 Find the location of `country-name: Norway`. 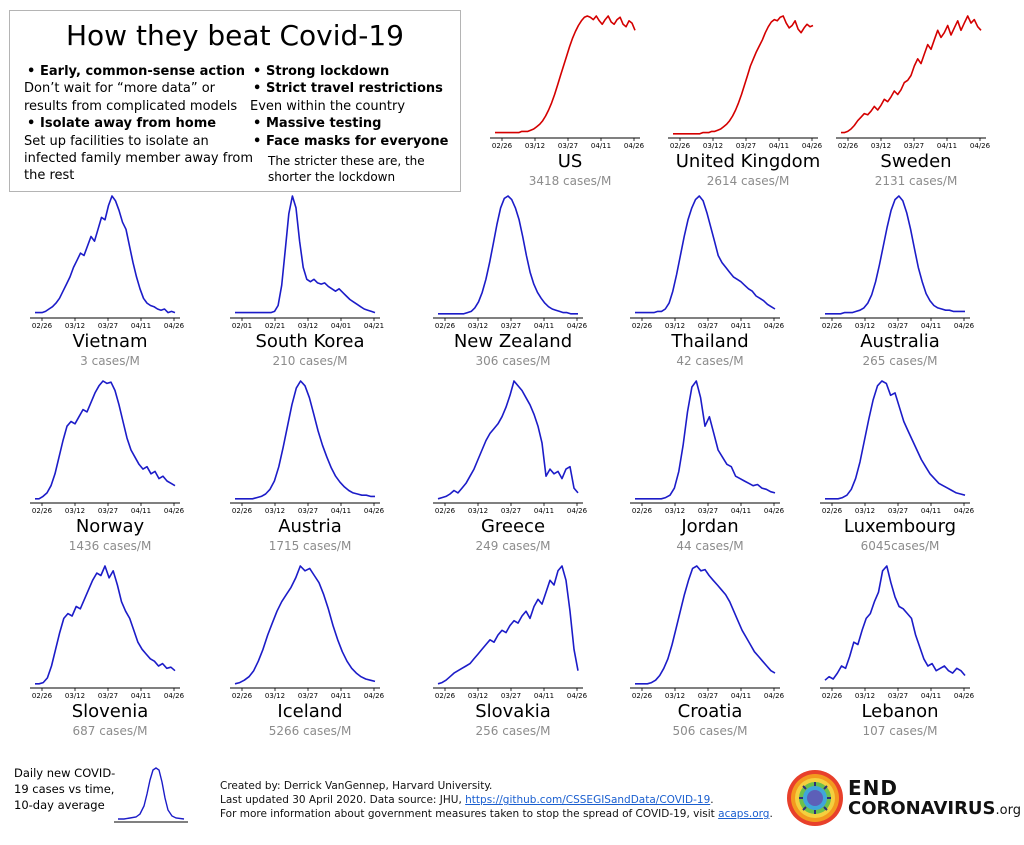

country-name: Norway is located at coordinates (110, 526).